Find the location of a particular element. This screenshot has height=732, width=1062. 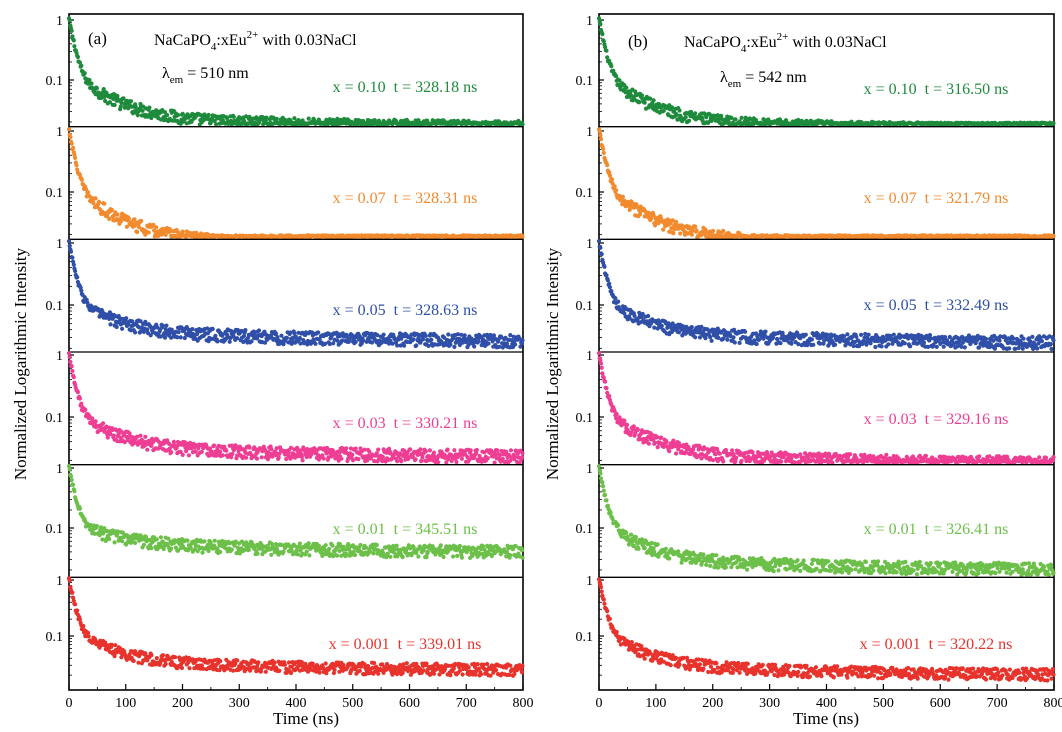

x-tick-label: 600 is located at coordinates (409, 703).